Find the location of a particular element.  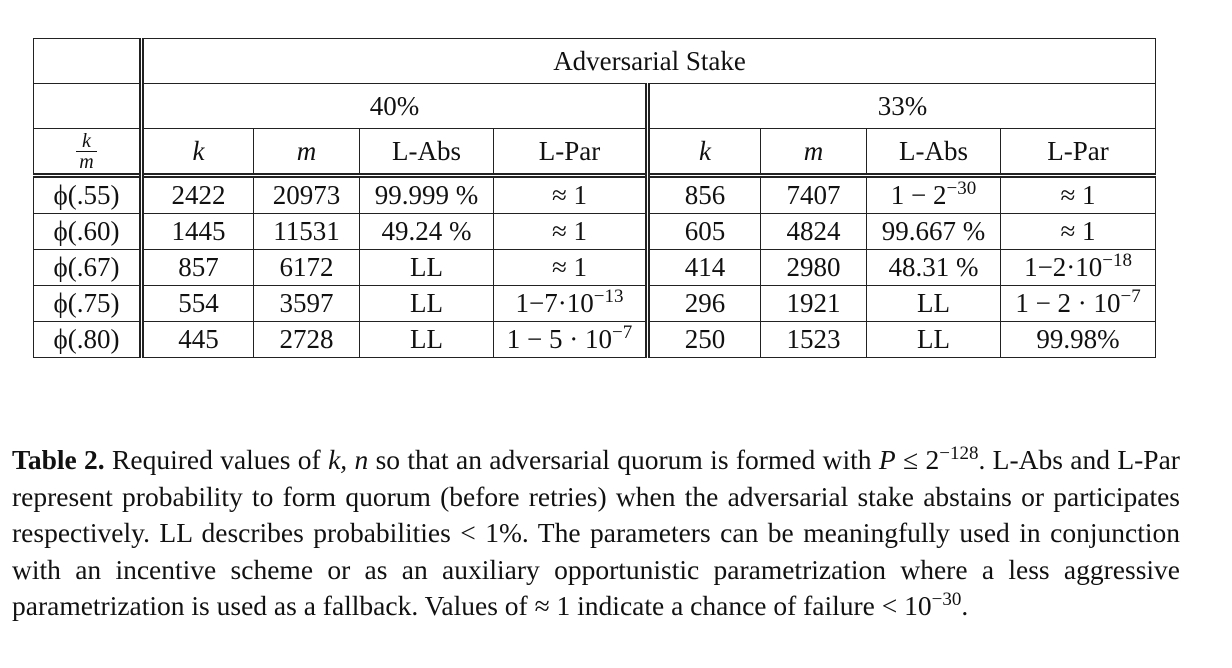

exponent: −30 is located at coordinates (961, 188).